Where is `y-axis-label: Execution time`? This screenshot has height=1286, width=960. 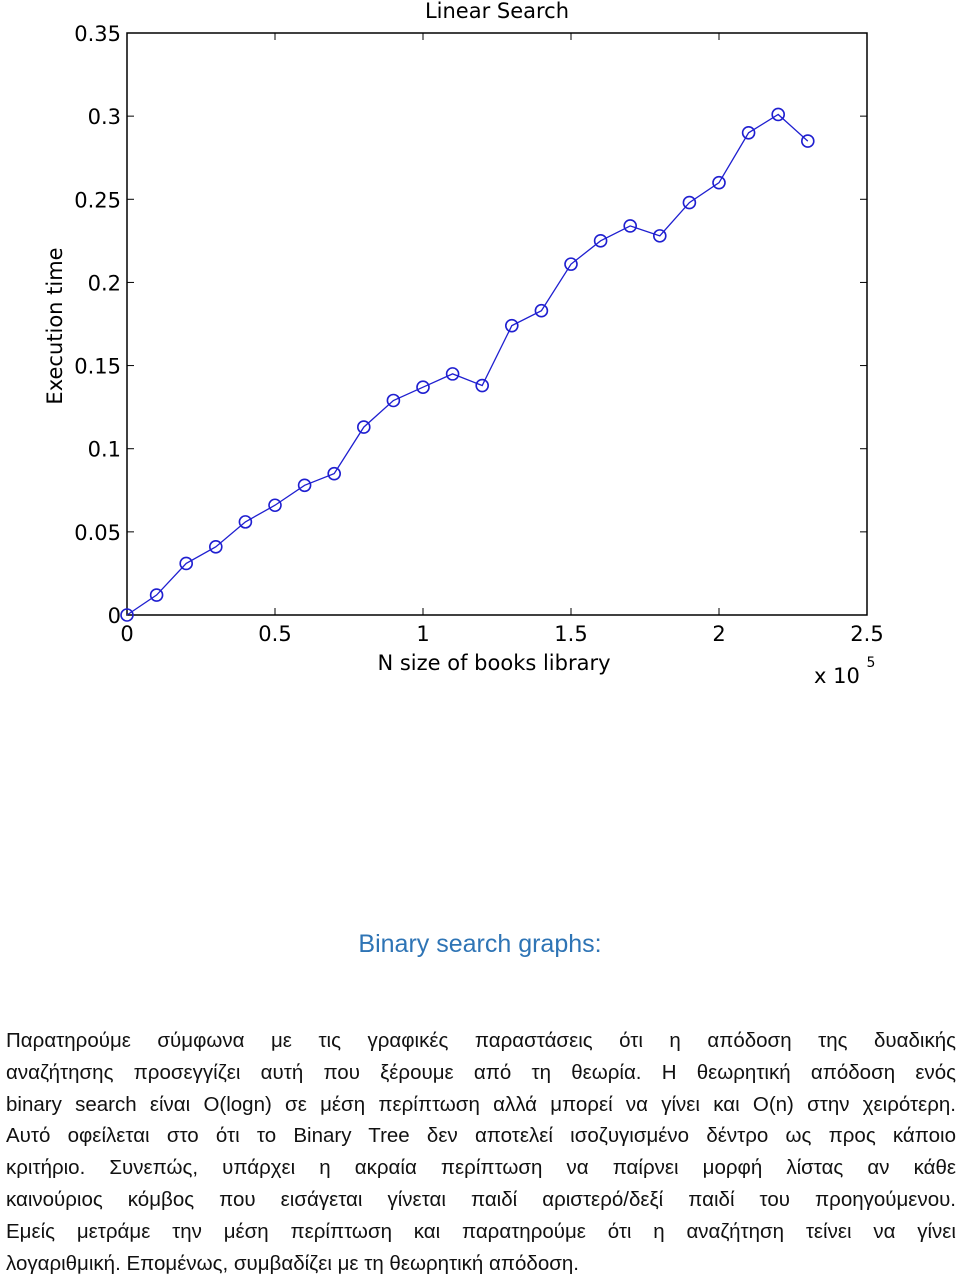
y-axis-label: Execution time is located at coordinates (55, 325).